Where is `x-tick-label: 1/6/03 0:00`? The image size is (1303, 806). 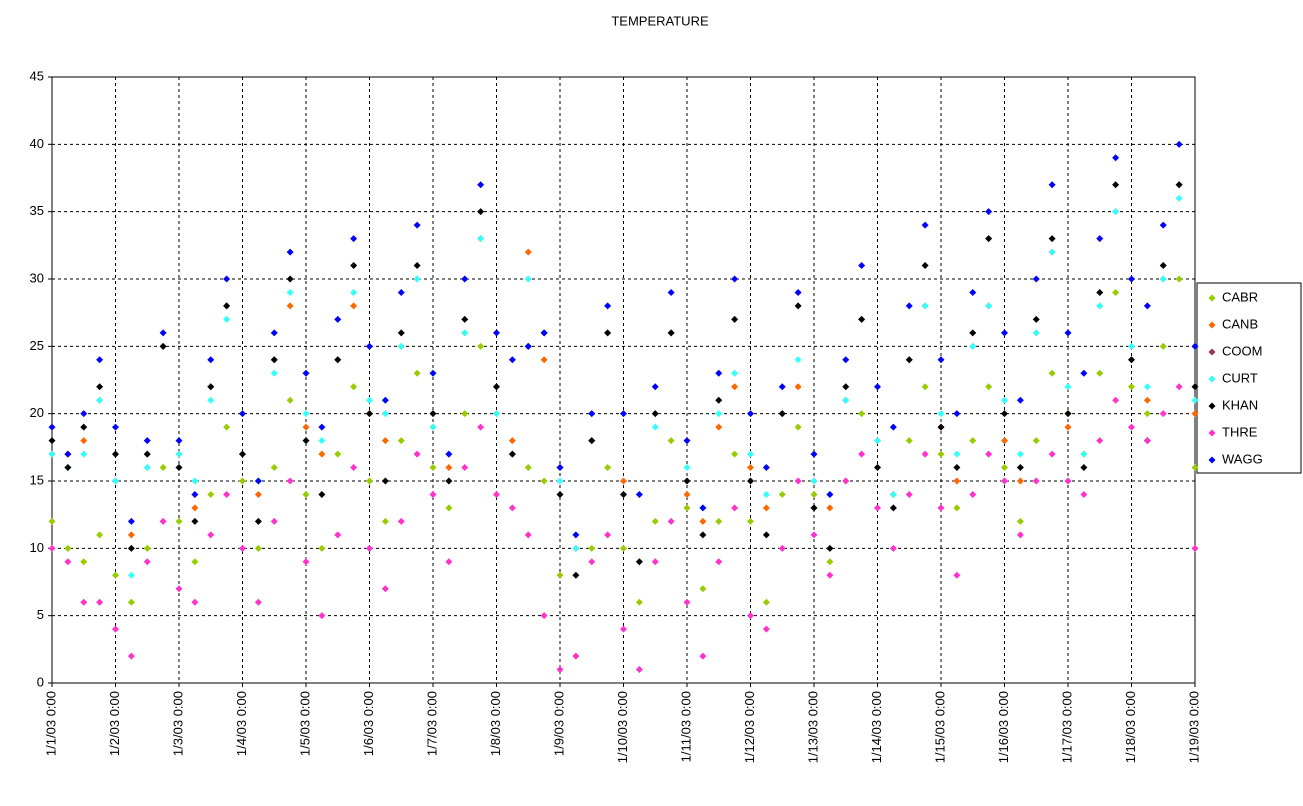
x-tick-label: 1/6/03 0:00 is located at coordinates (368, 723).